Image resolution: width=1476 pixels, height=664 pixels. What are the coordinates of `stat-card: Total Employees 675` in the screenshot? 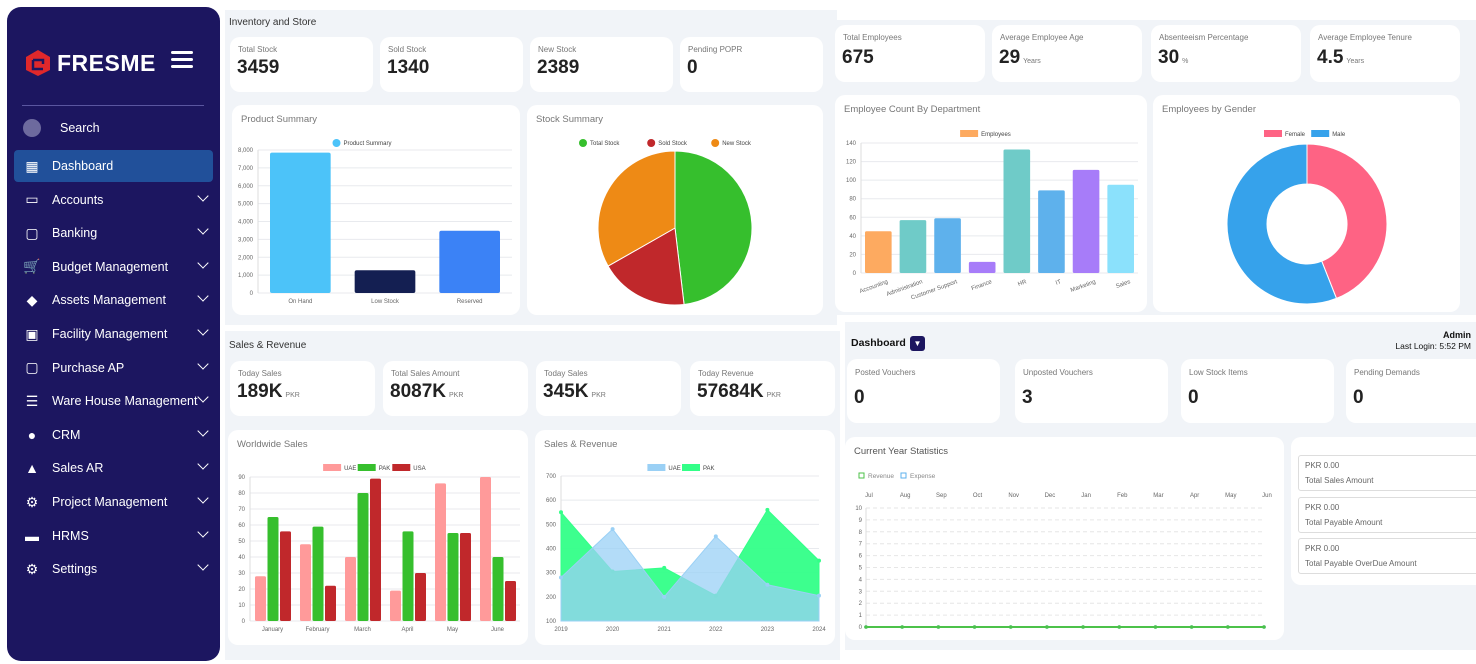 It's located at (910, 53).